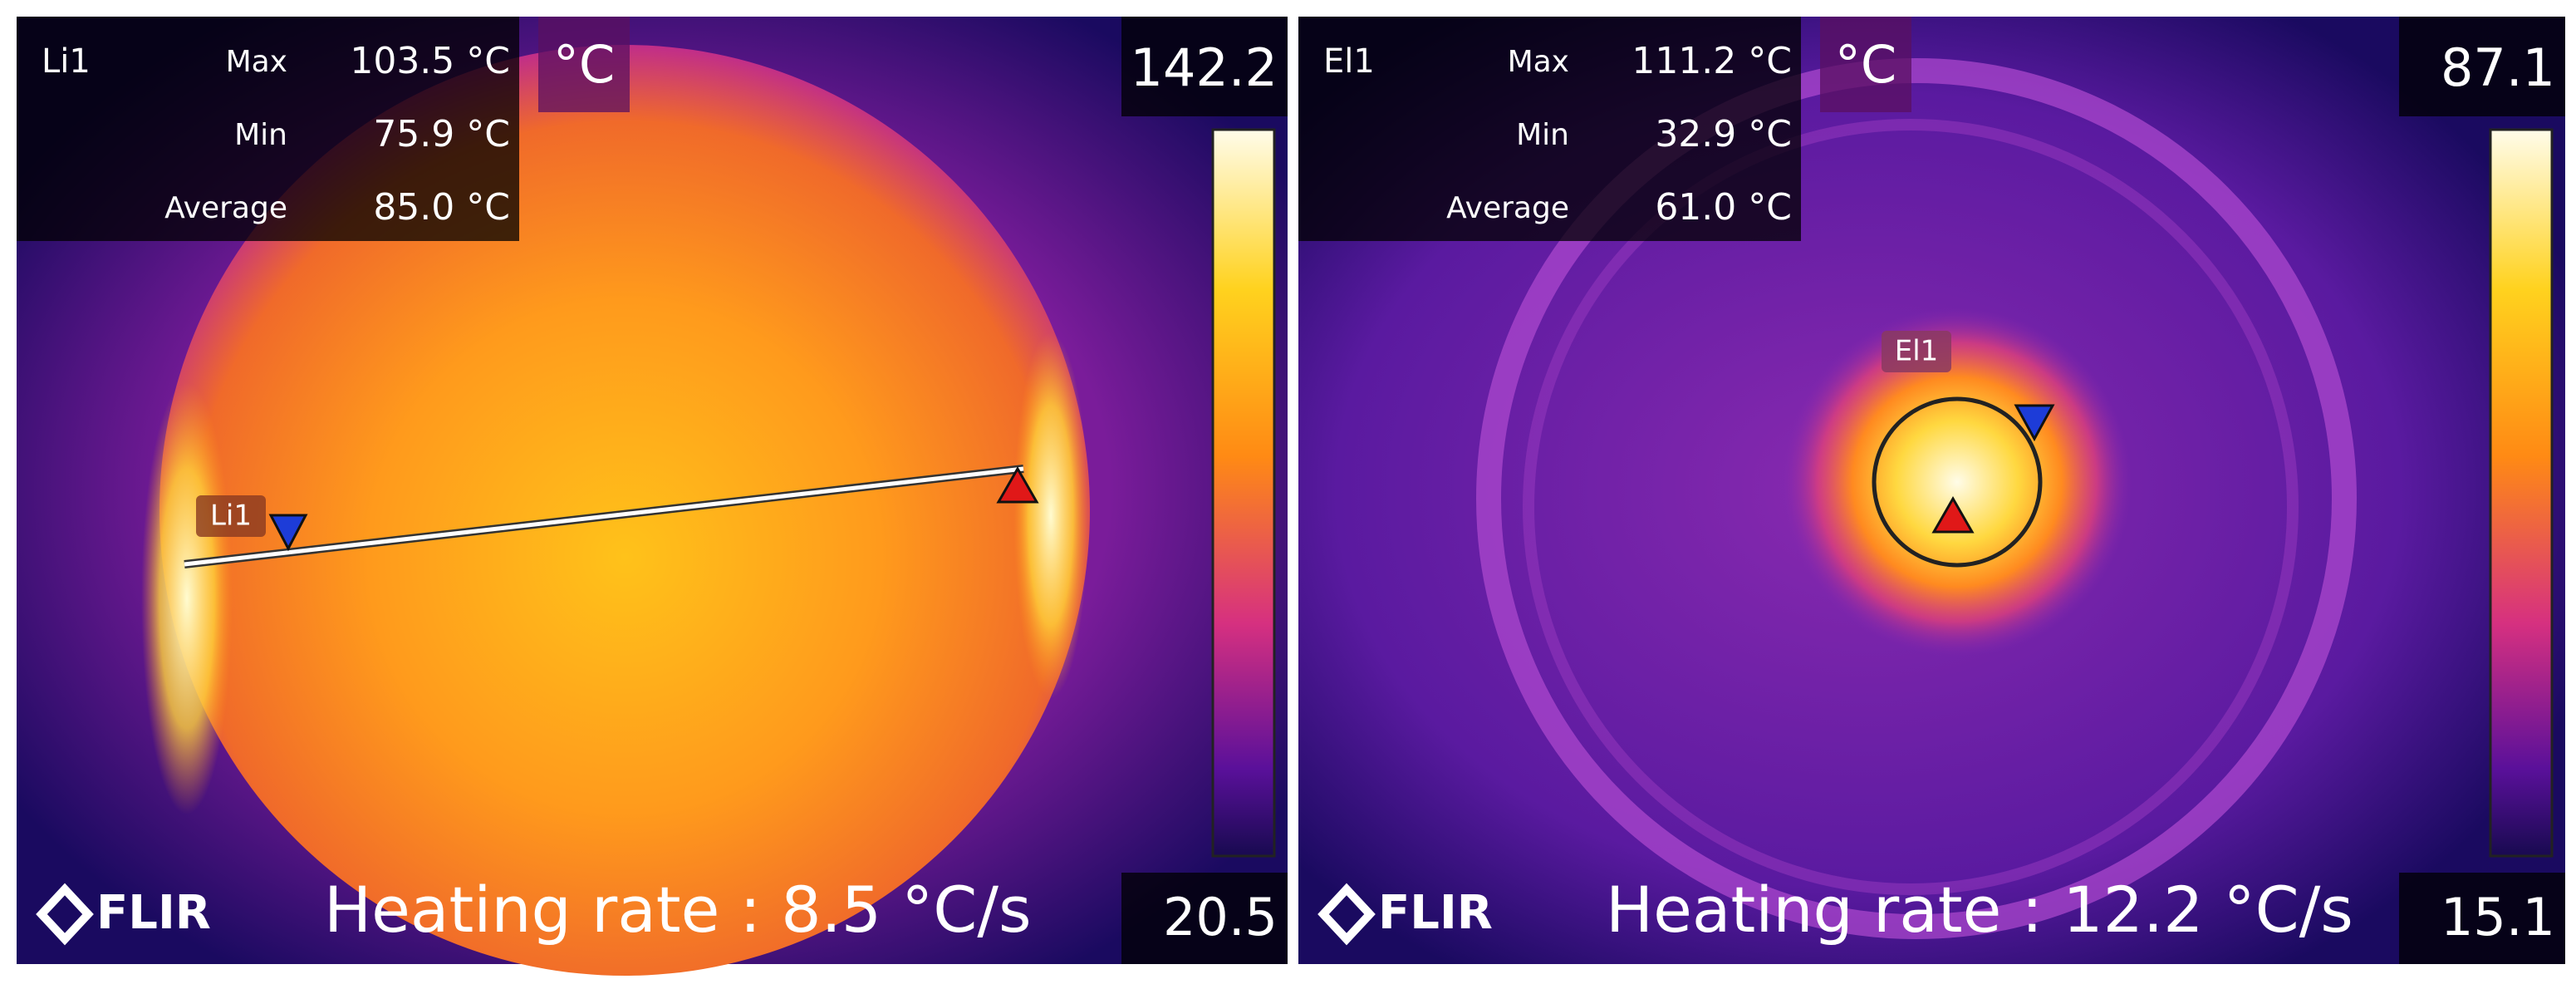  What do you see at coordinates (441, 134) in the screenshot?
I see `row-value: 75.9 °C` at bounding box center [441, 134].